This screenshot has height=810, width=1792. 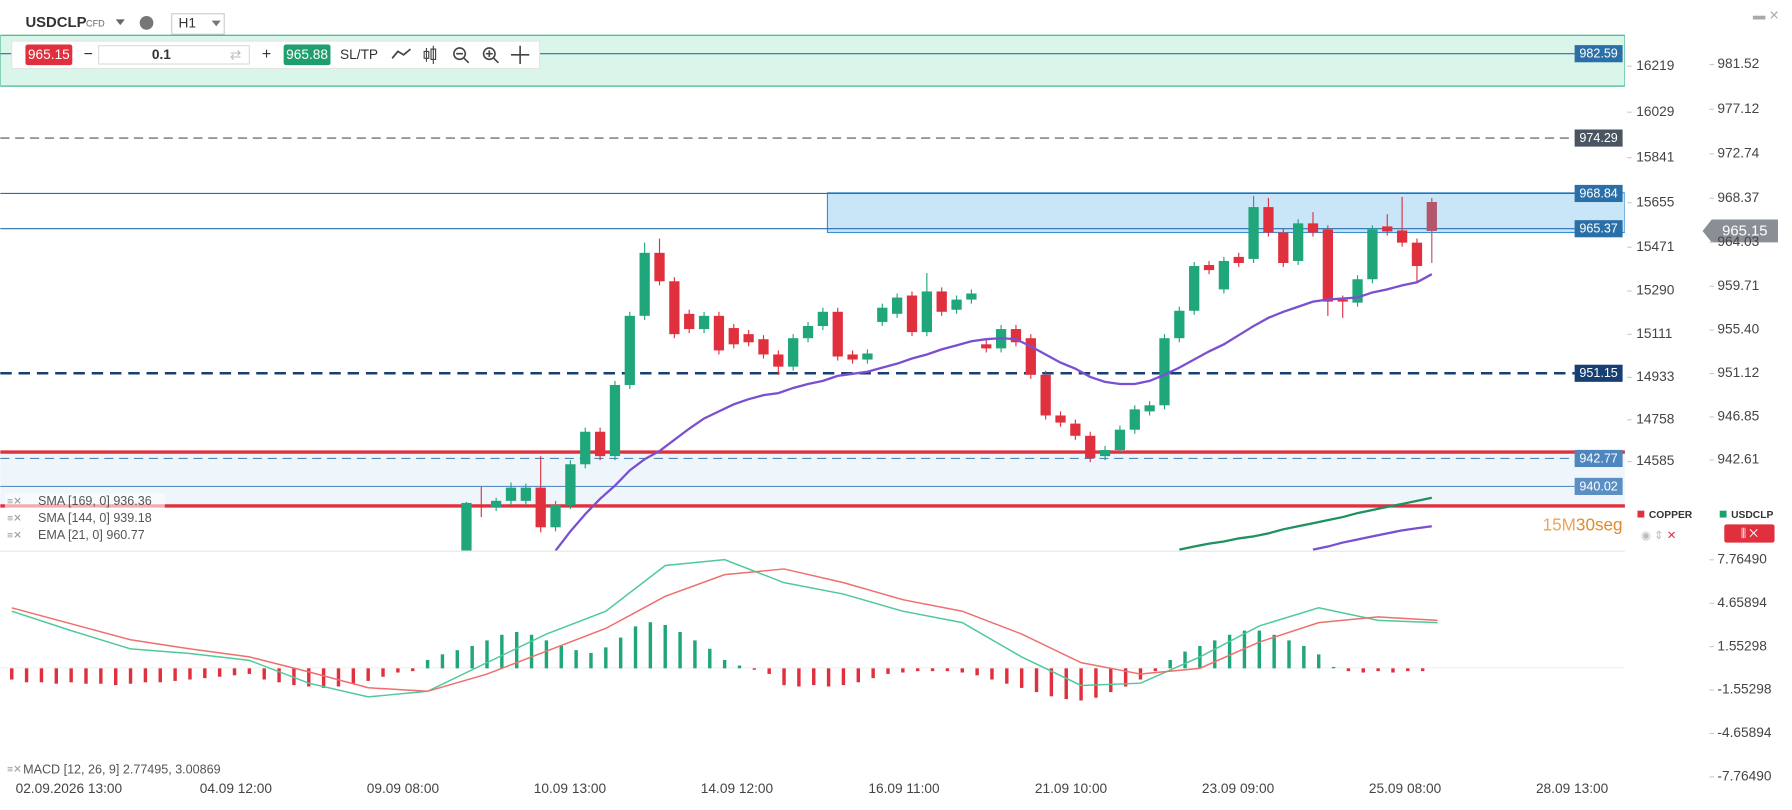 What do you see at coordinates (520, 54) in the screenshot?
I see `pan-tool` at bounding box center [520, 54].